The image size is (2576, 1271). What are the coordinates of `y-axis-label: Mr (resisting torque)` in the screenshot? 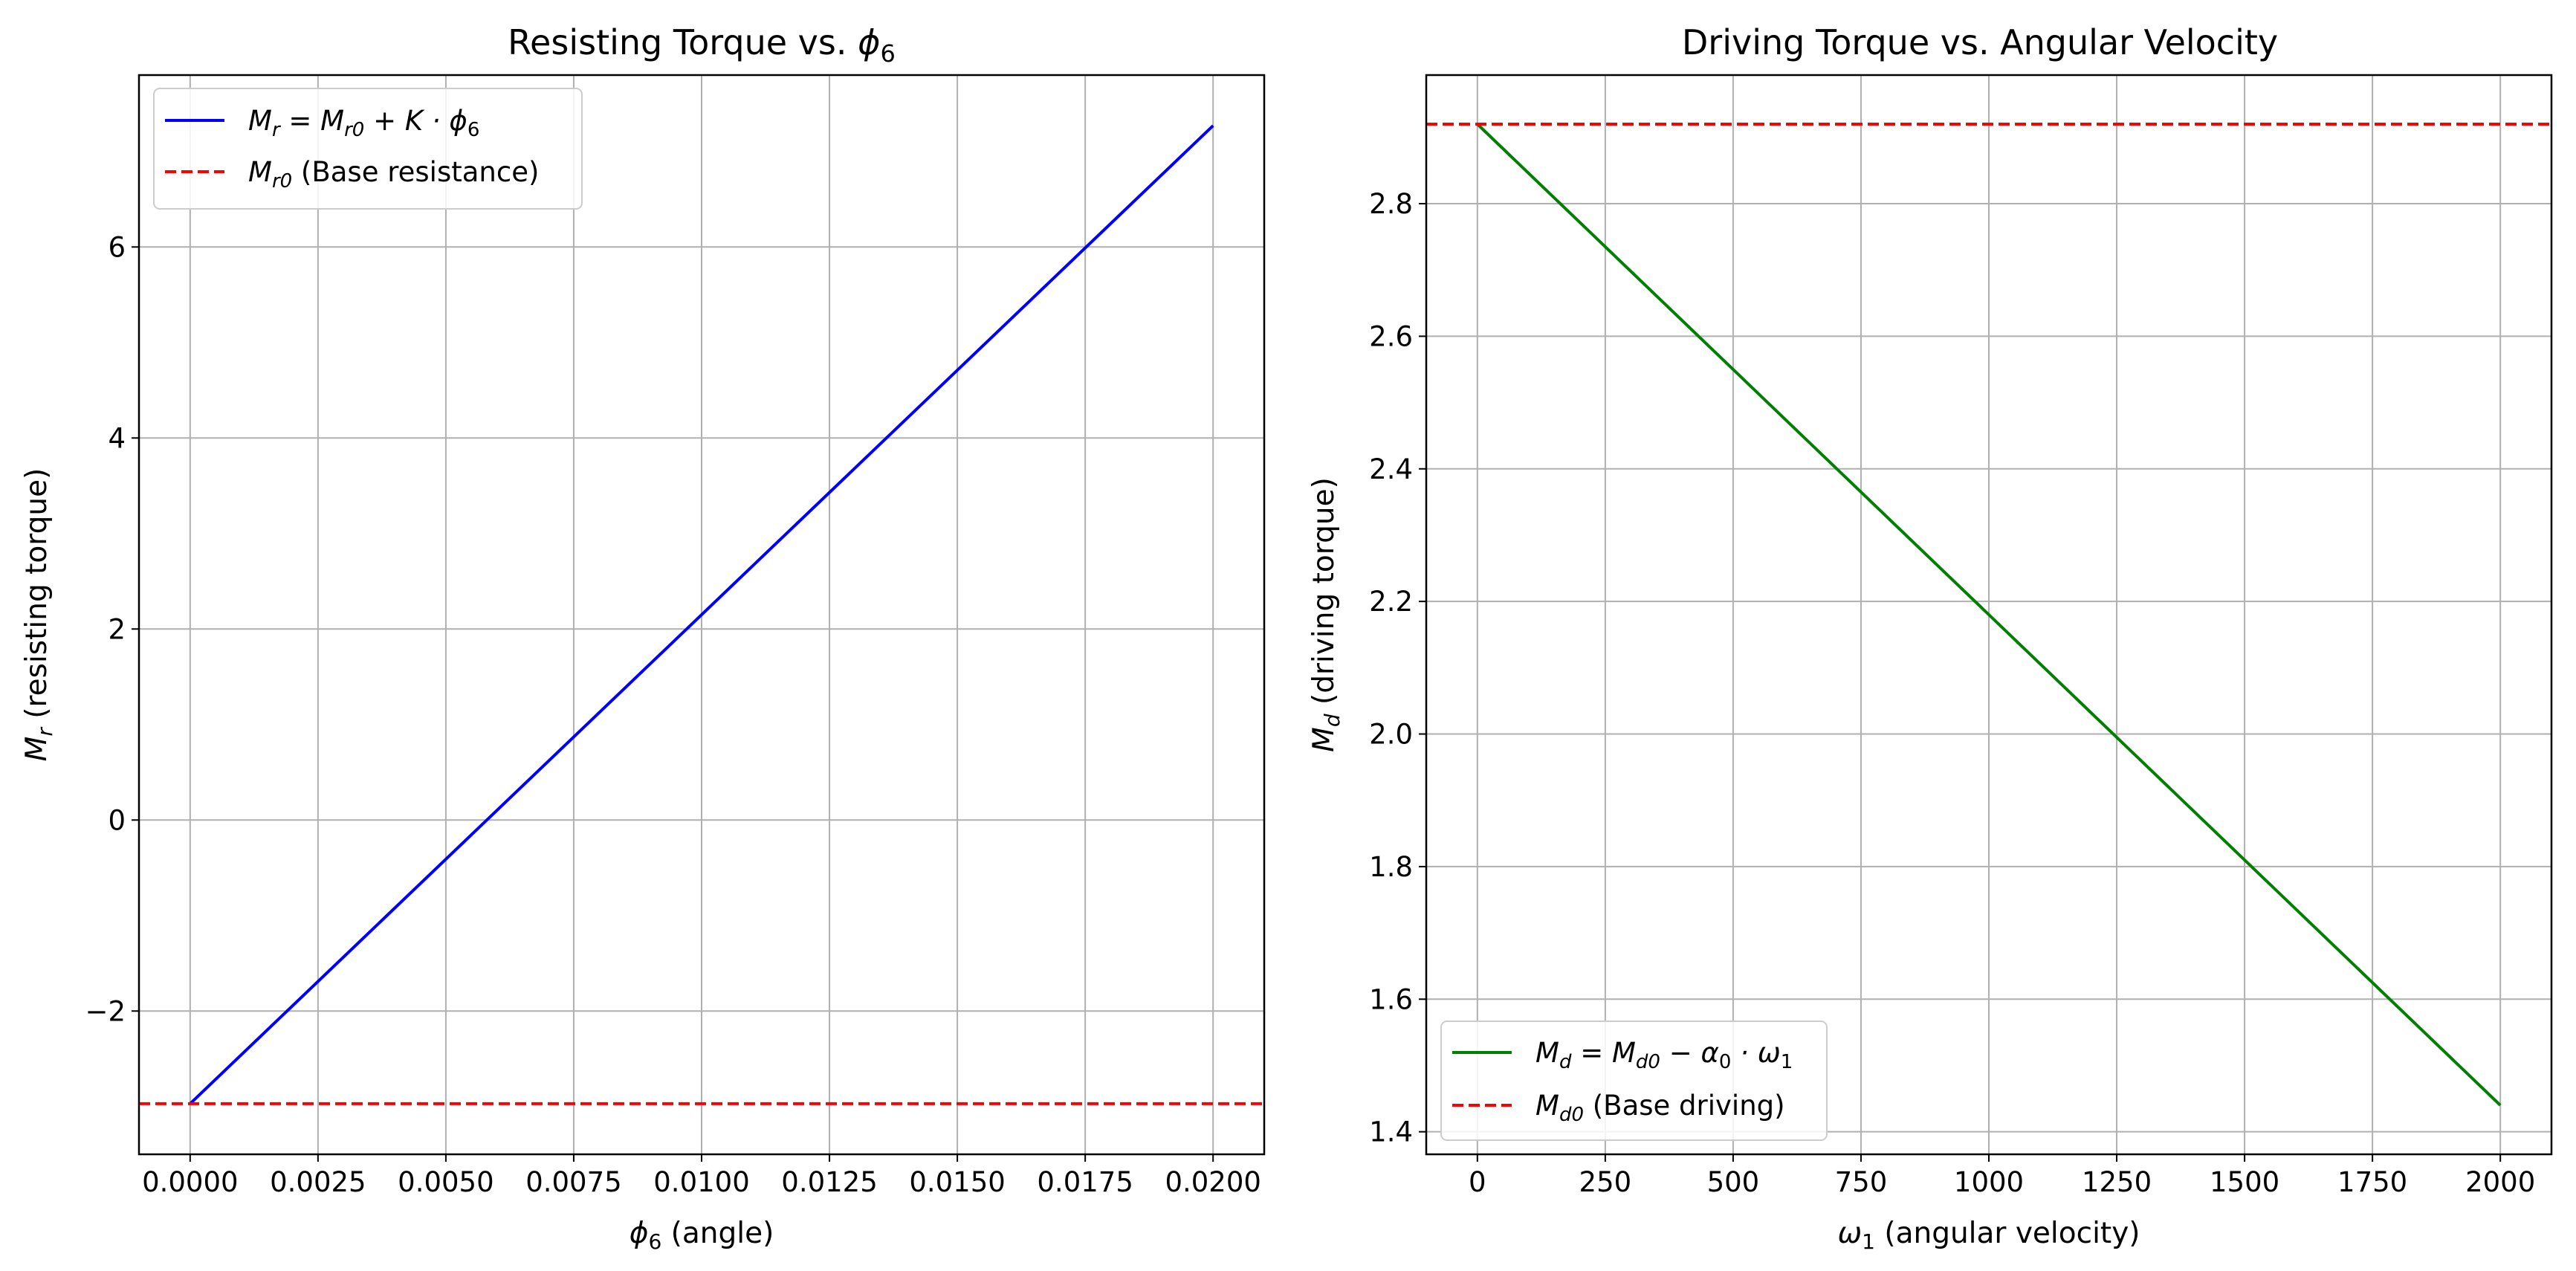 It's located at (38, 615).